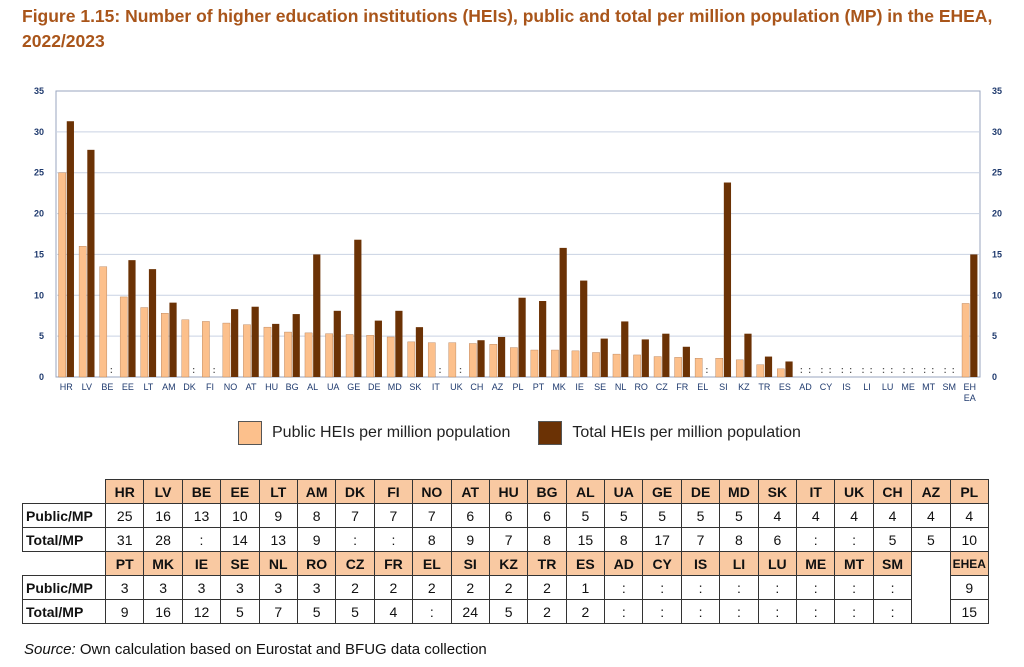  I want to click on country-header-cell: FI, so click(393, 491).